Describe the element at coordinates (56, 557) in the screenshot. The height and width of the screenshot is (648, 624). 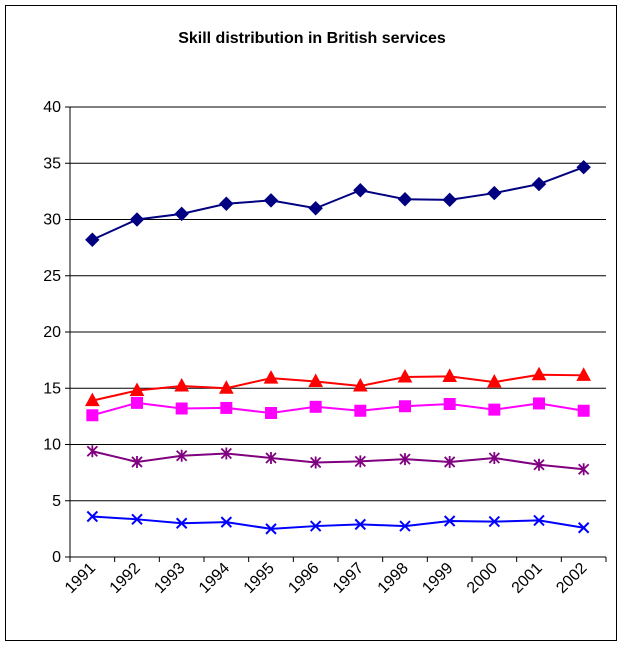
I see `y-tick-label: 0` at that location.